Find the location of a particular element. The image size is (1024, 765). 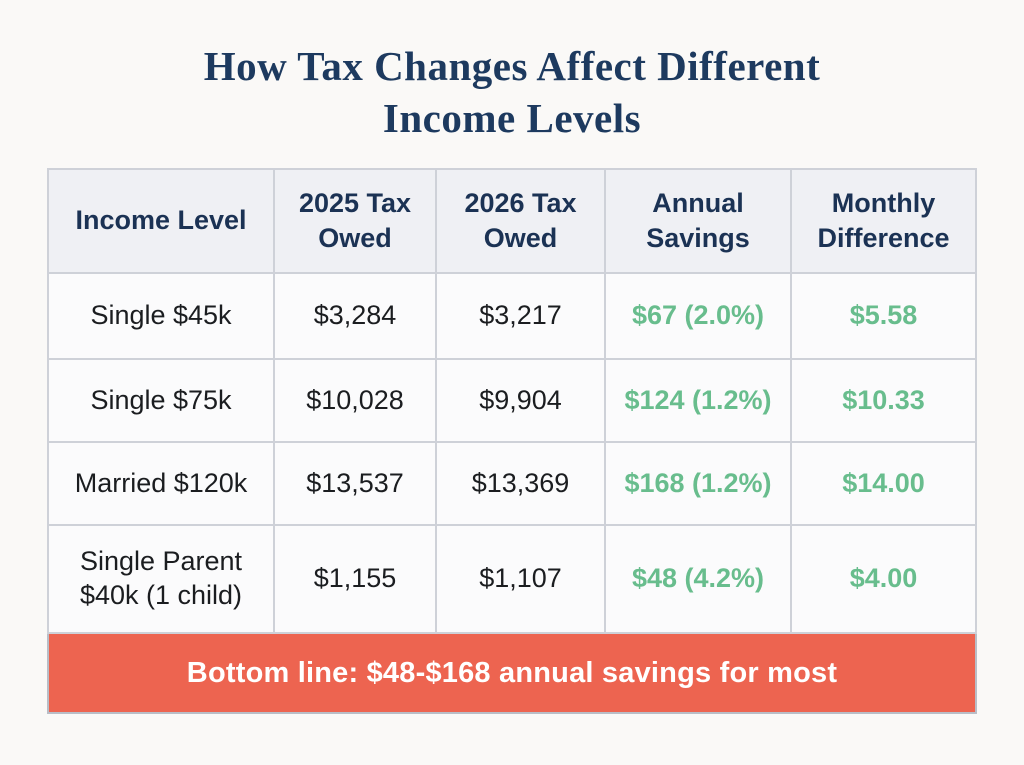

column-header-income-level: Income Level is located at coordinates (161, 221).